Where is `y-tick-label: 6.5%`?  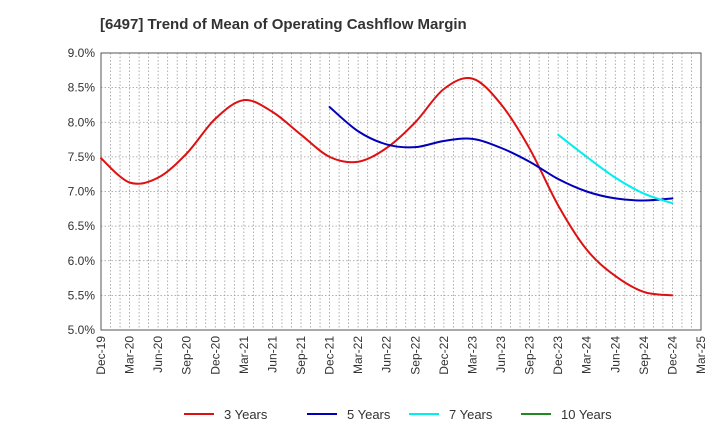
y-tick-label: 6.5% is located at coordinates (82, 226).